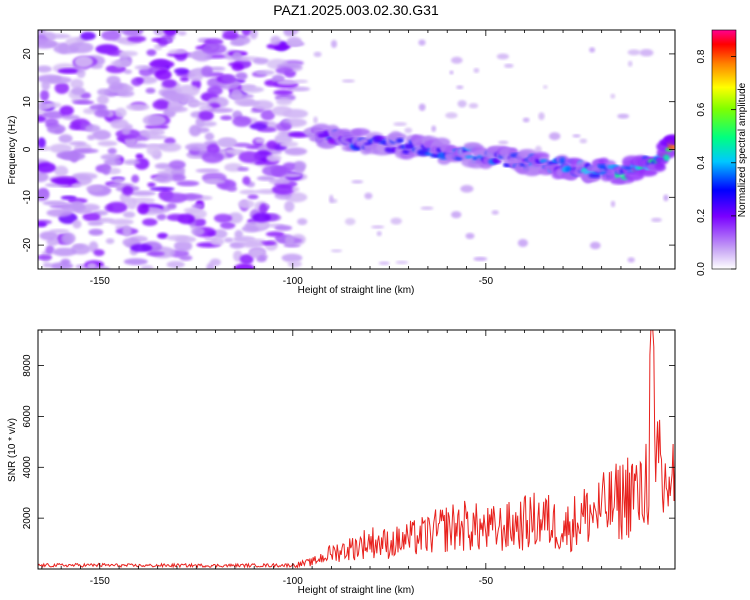 The height and width of the screenshot is (600, 750). What do you see at coordinates (27, 102) in the screenshot?
I see `y-tick-label: 10` at bounding box center [27, 102].